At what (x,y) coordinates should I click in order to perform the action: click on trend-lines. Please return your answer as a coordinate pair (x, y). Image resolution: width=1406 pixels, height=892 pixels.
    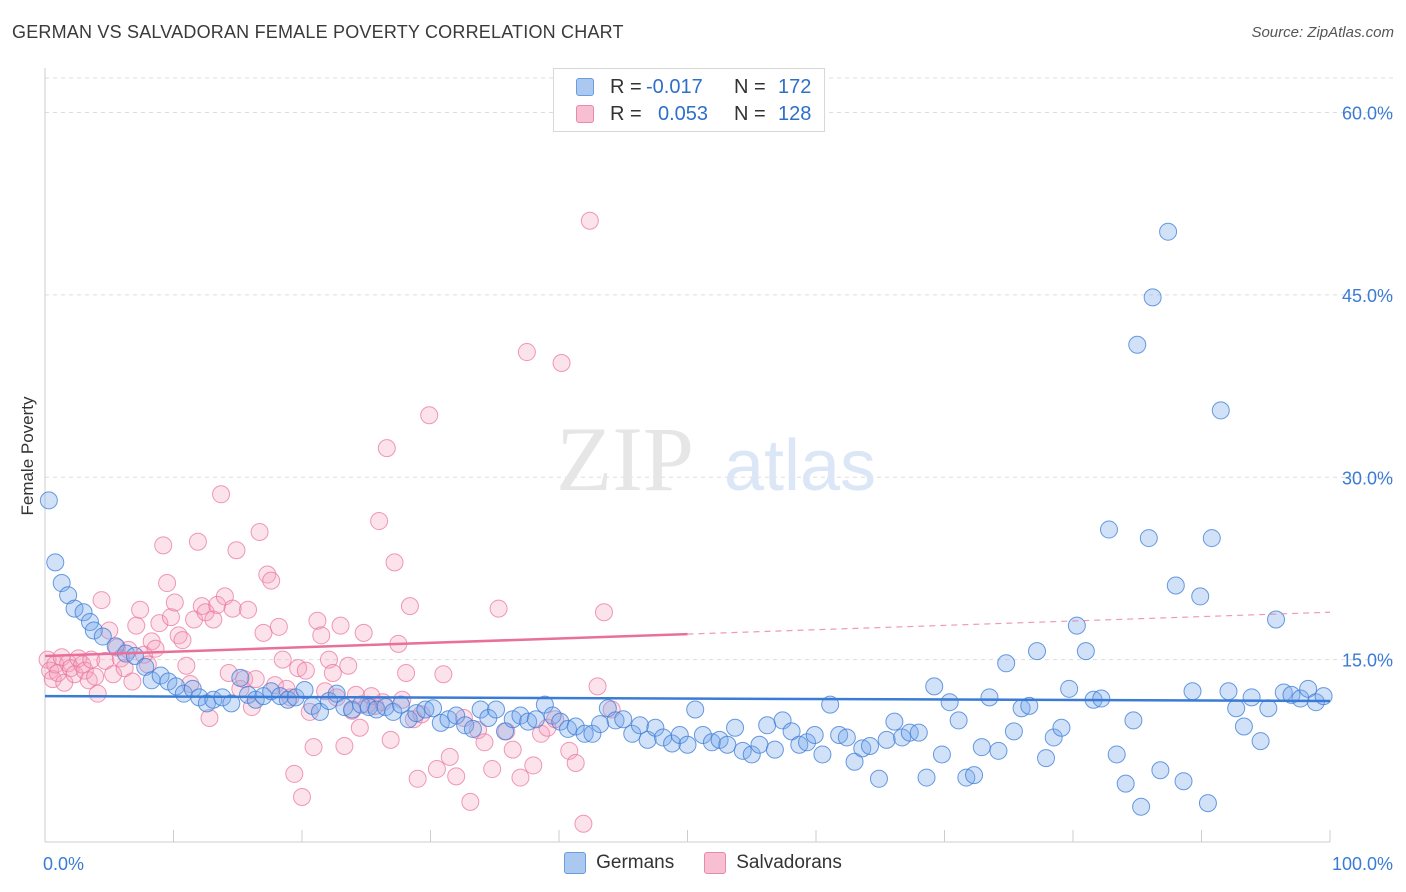
    Looking at the image, I should click on (687, 657).